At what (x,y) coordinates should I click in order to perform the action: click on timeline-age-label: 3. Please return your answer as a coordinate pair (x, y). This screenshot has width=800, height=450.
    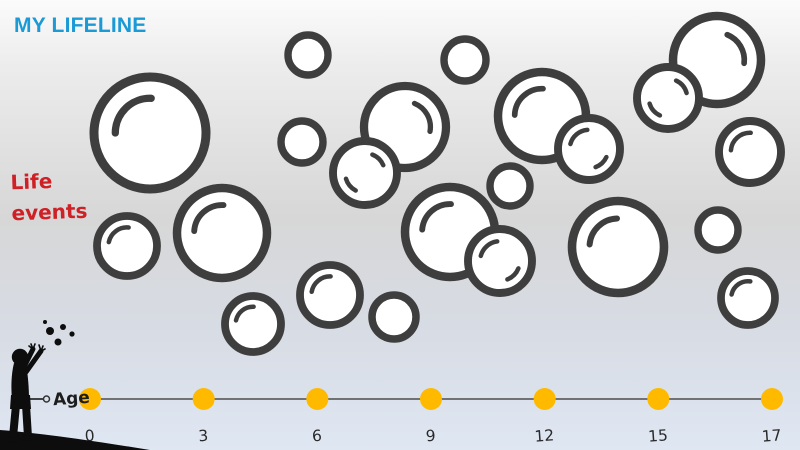
    Looking at the image, I should click on (203, 436).